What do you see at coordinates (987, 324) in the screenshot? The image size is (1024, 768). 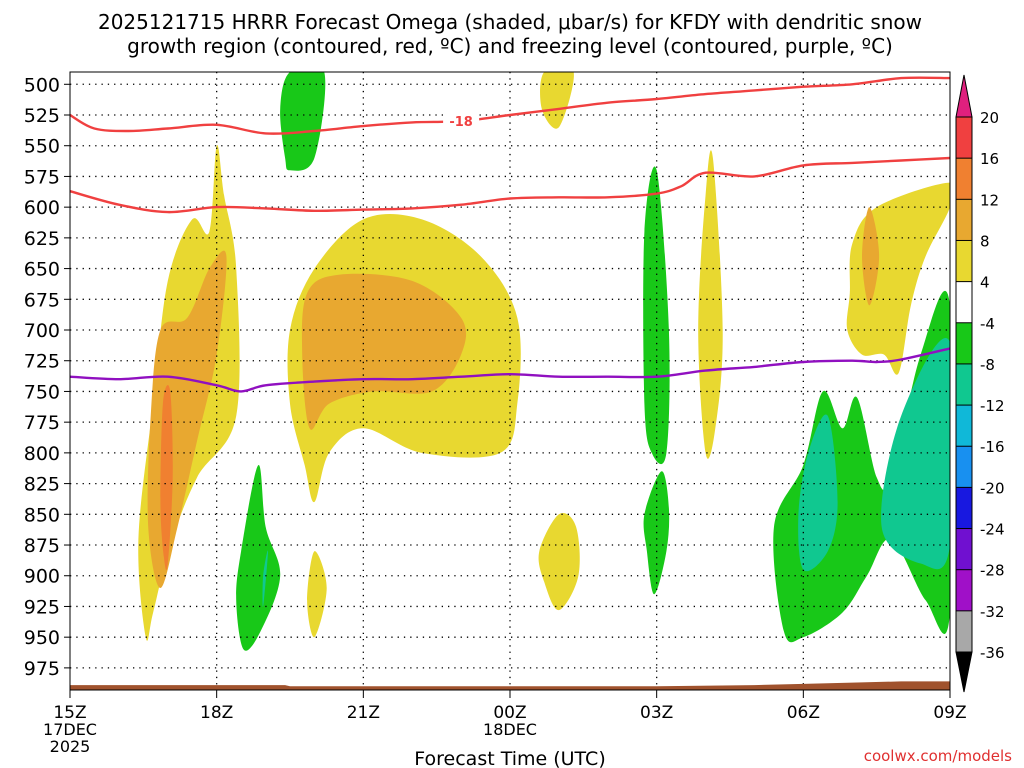 I see `colorbar-label: -4` at bounding box center [987, 324].